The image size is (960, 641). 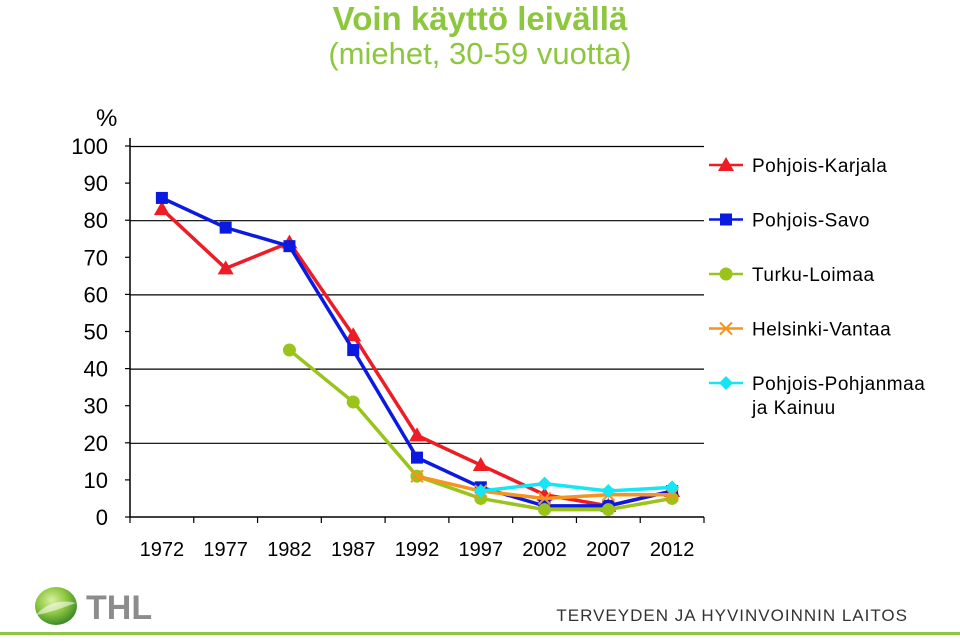 I want to click on series-helsinki-vantaa, so click(x=544, y=487).